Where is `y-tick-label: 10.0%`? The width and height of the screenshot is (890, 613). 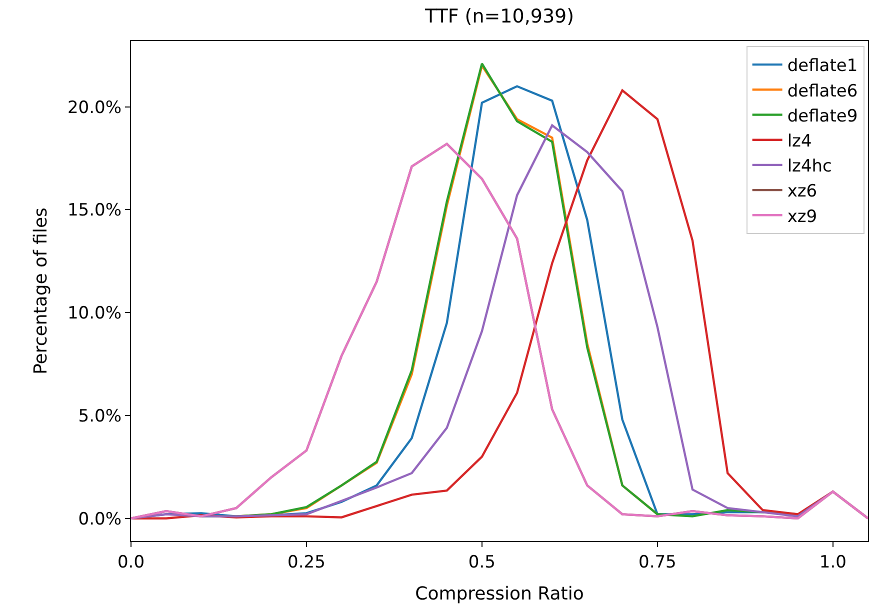 y-tick-label: 10.0% is located at coordinates (94, 314).